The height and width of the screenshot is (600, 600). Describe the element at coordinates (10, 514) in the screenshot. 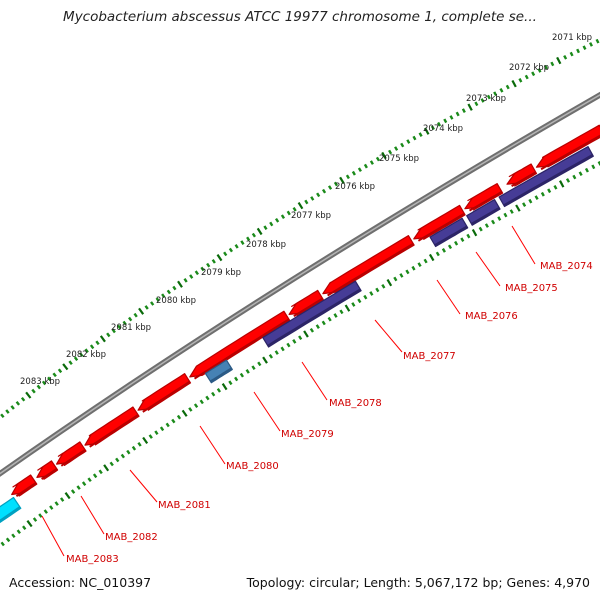

I see `feature-block-shade` at that location.